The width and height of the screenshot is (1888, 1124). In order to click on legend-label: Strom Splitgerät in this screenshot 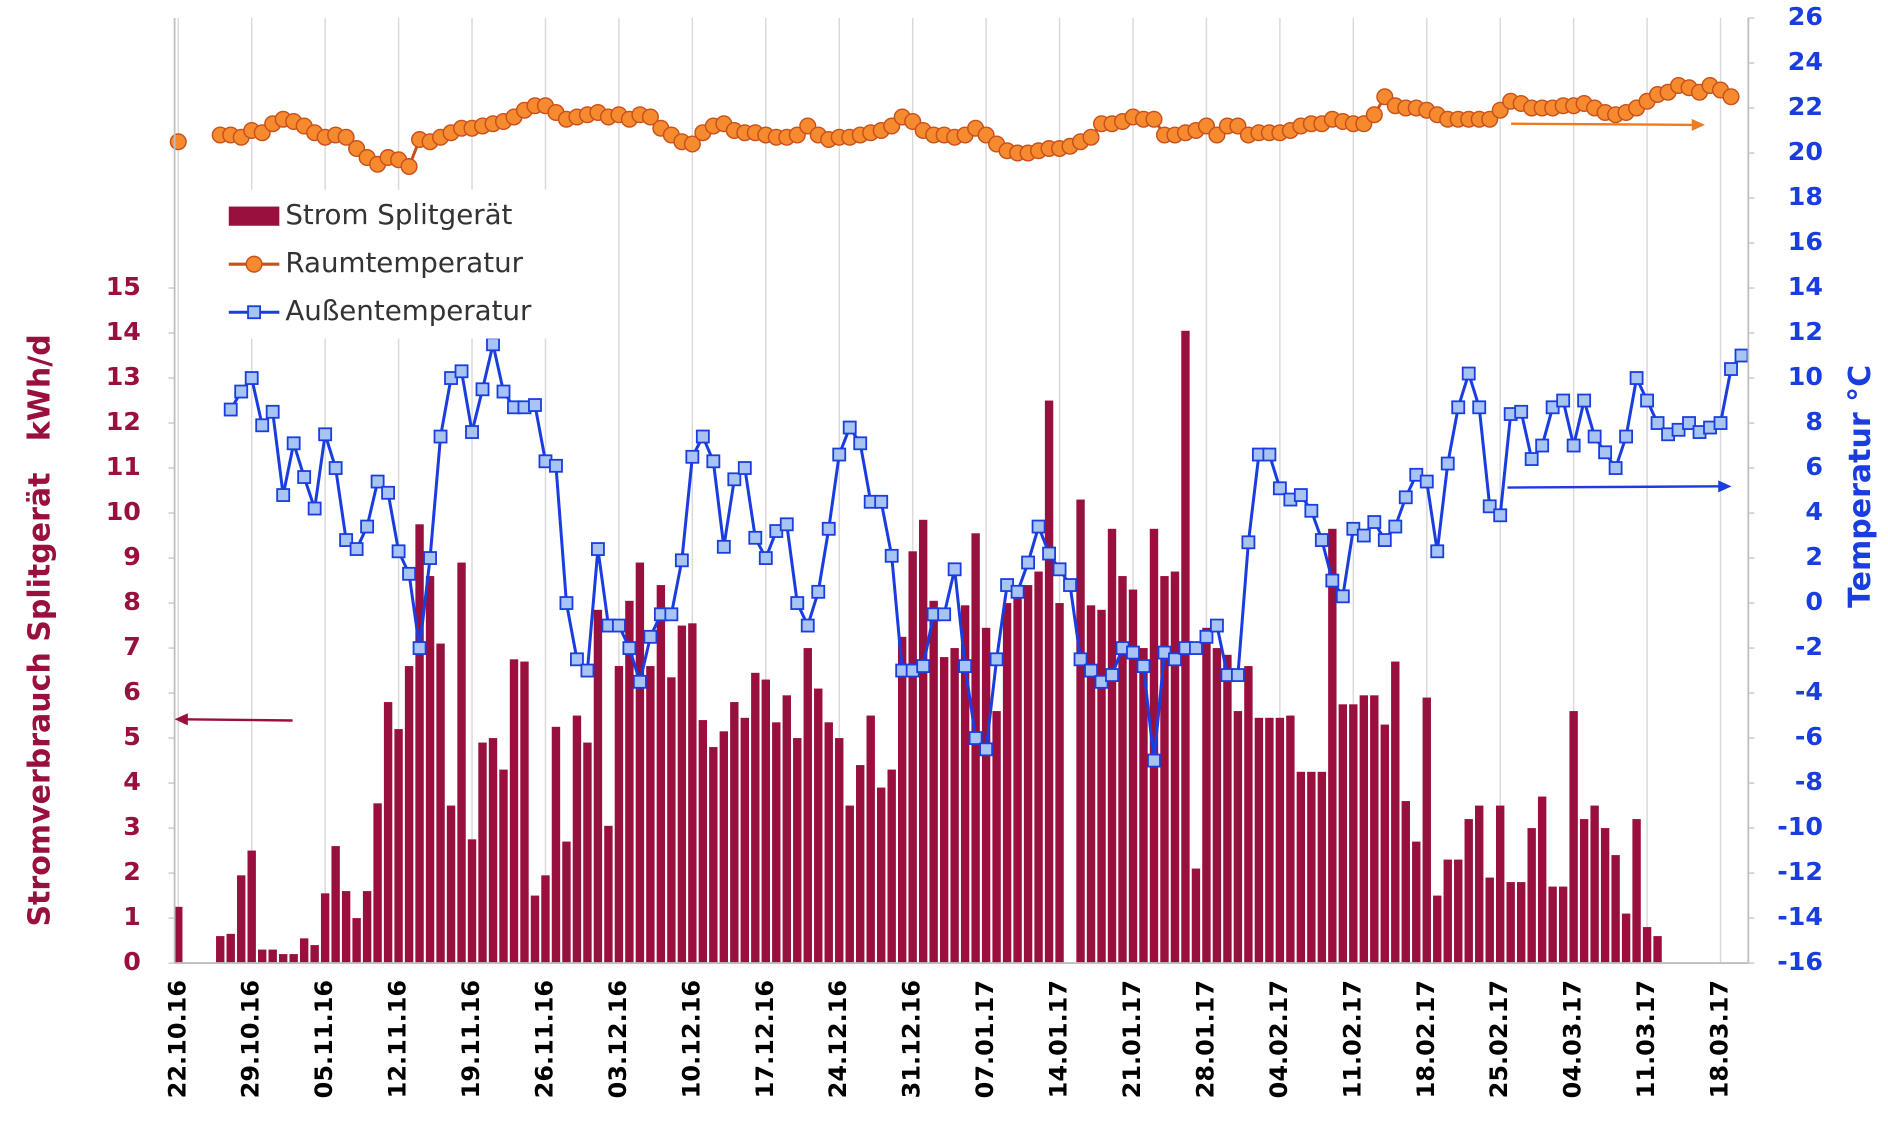, I will do `click(398, 214)`.